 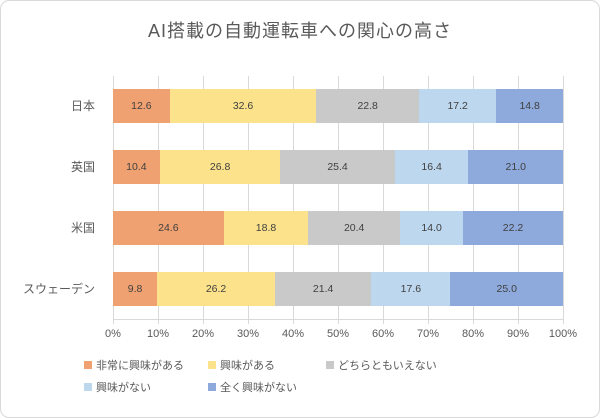 I want to click on bar-row: 12.6 32.6 22.8 17.2 14.8, so click(x=338, y=106).